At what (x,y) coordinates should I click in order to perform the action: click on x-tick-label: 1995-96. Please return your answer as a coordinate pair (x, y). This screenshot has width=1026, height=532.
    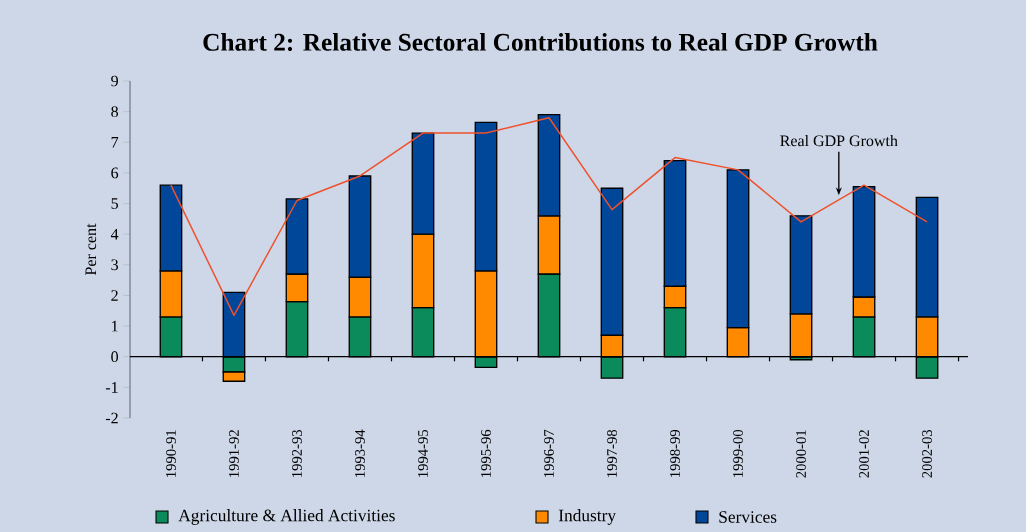
    Looking at the image, I should click on (486, 453).